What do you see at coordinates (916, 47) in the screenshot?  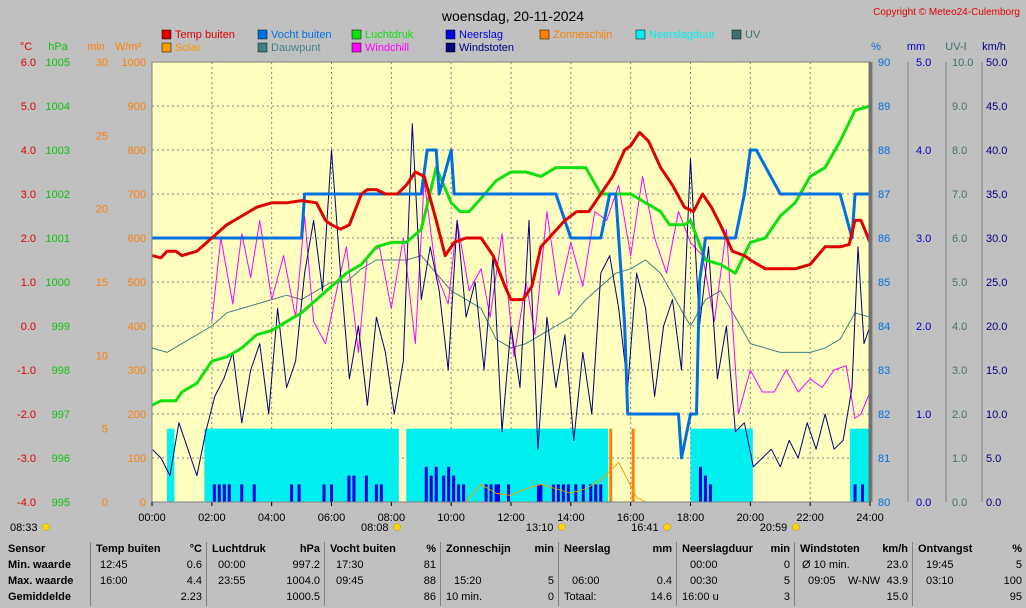 I see `right-axis-unit-1: mm` at bounding box center [916, 47].